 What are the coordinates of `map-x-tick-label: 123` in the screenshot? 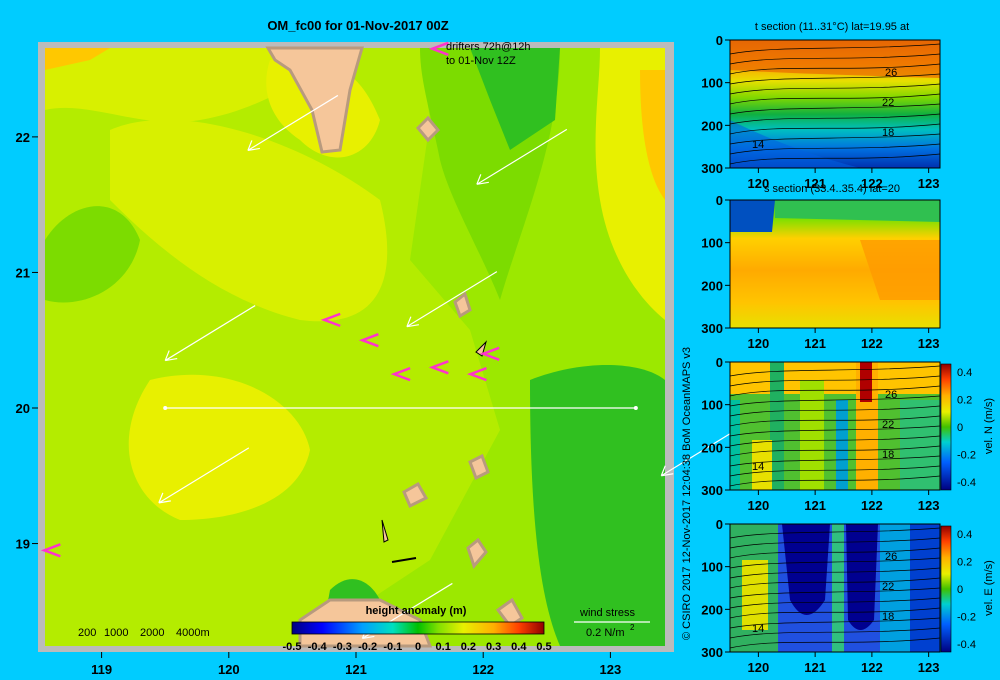 It's located at (611, 669).